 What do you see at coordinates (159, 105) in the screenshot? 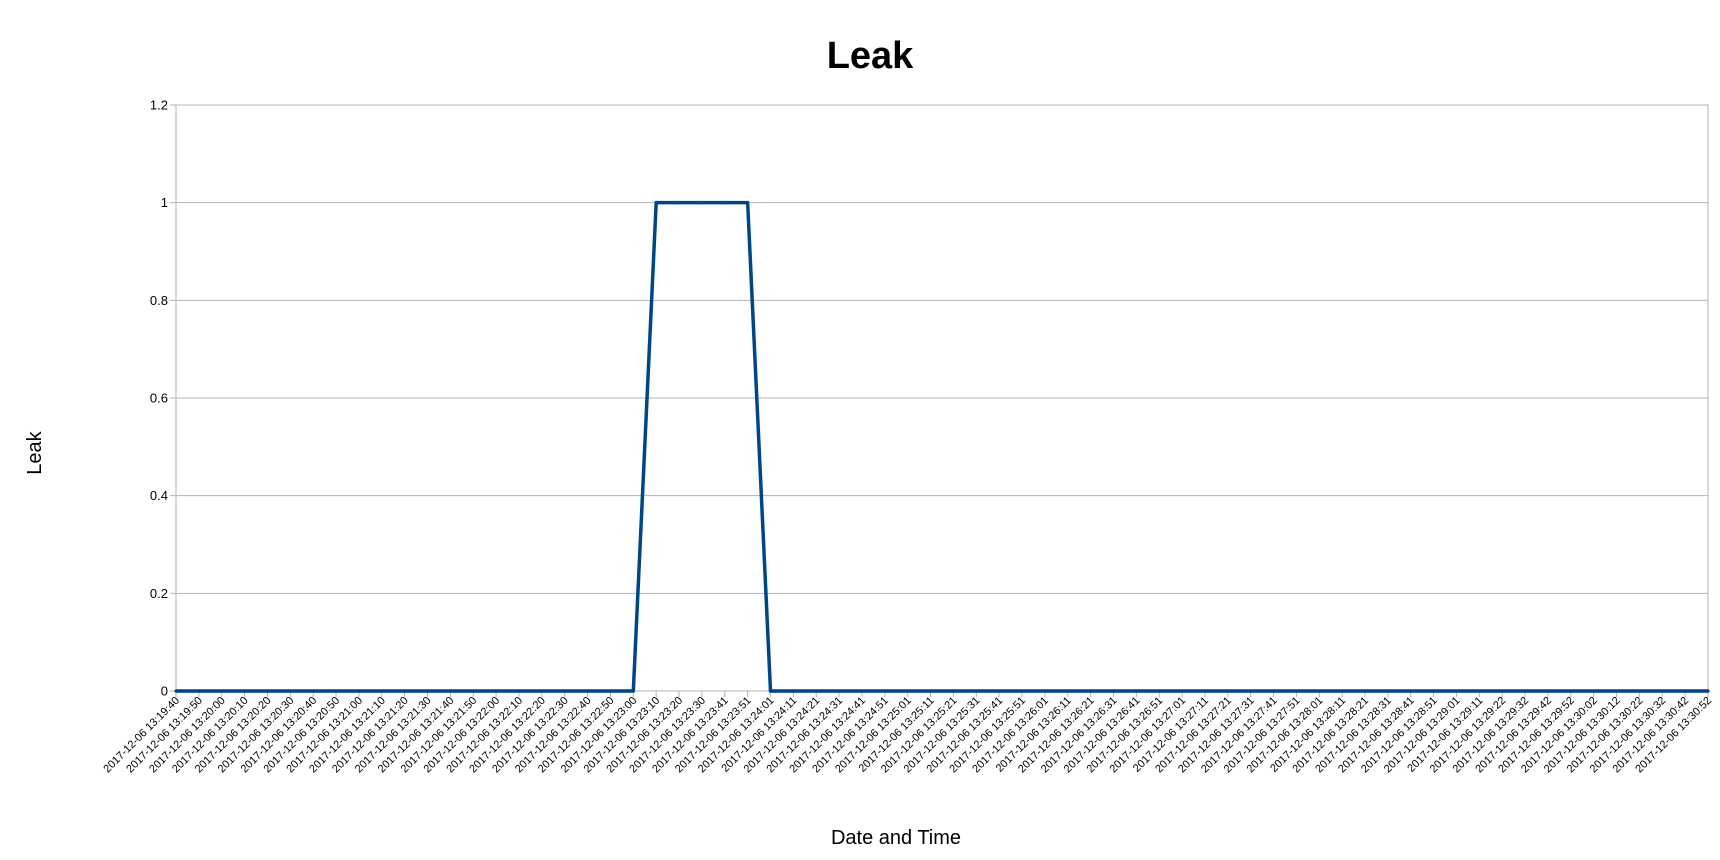
I see `y-tick-label: 1.2` at bounding box center [159, 105].